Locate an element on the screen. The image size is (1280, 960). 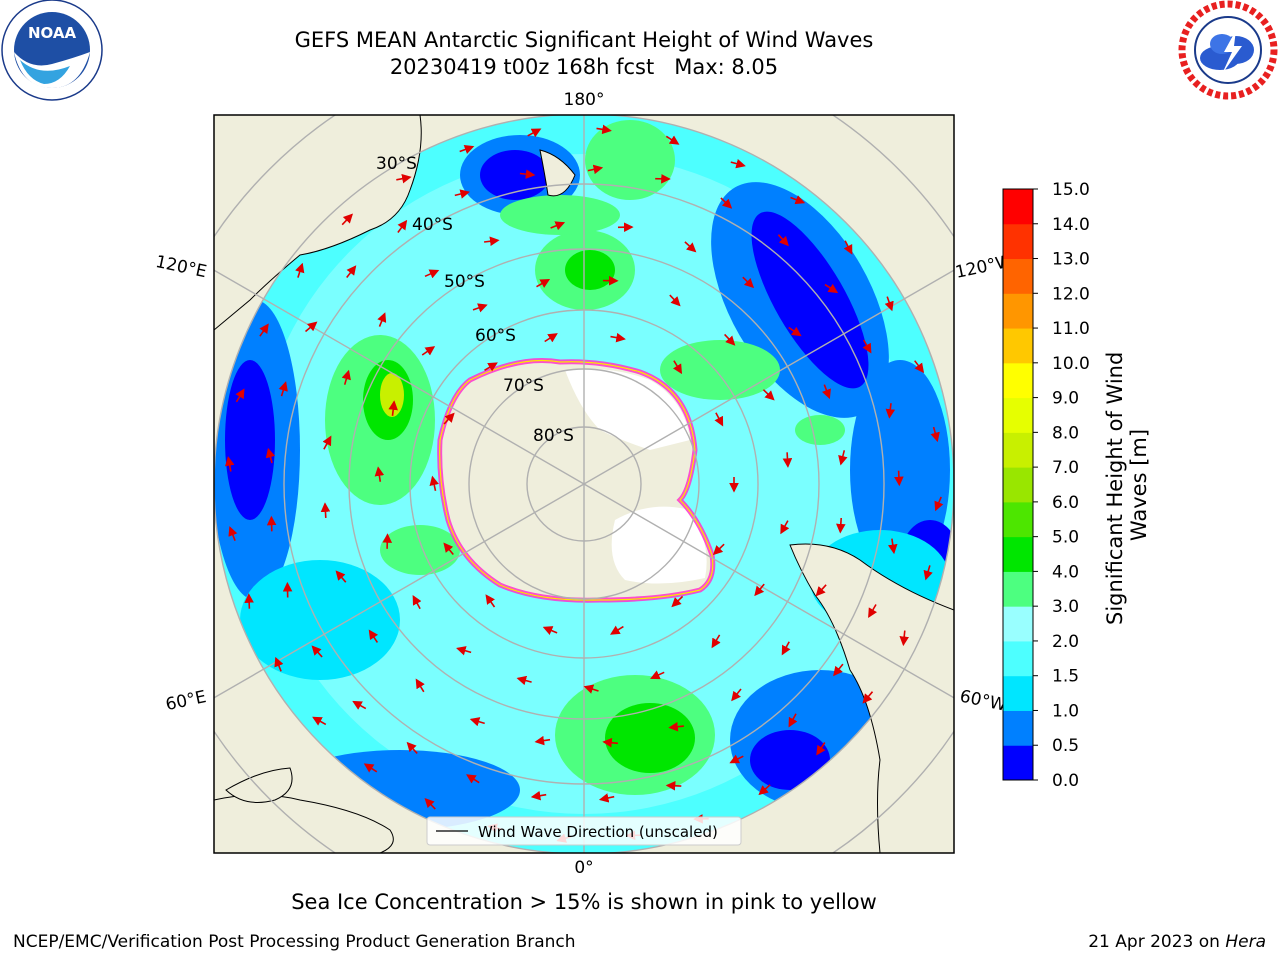
lon-label-180: 180° is located at coordinates (584, 100).